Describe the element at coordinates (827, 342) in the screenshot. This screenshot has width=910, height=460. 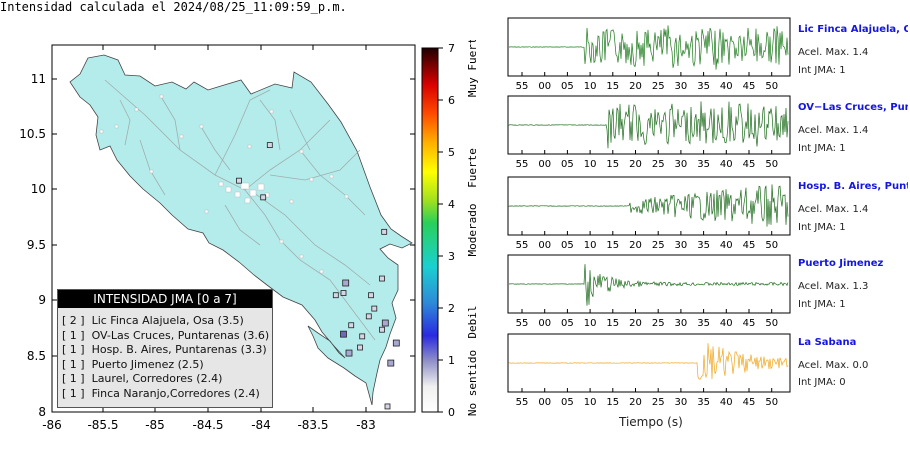
I see `trace-station-name: La Sabana` at that location.